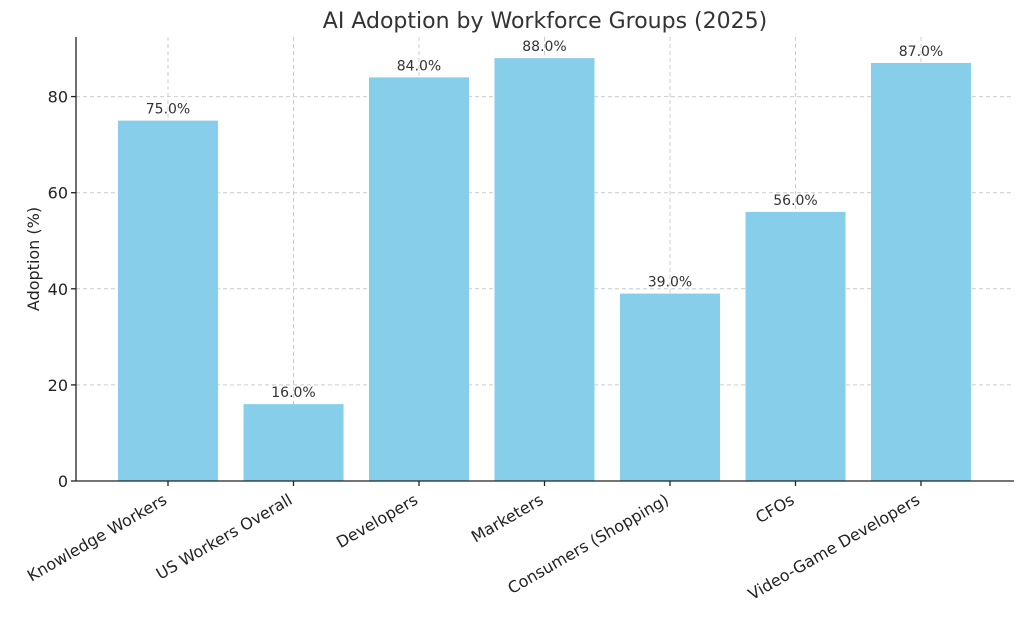 The height and width of the screenshot is (618, 1024). Describe the element at coordinates (670, 283) in the screenshot. I see `bar-value-label: 39.0%` at that location.